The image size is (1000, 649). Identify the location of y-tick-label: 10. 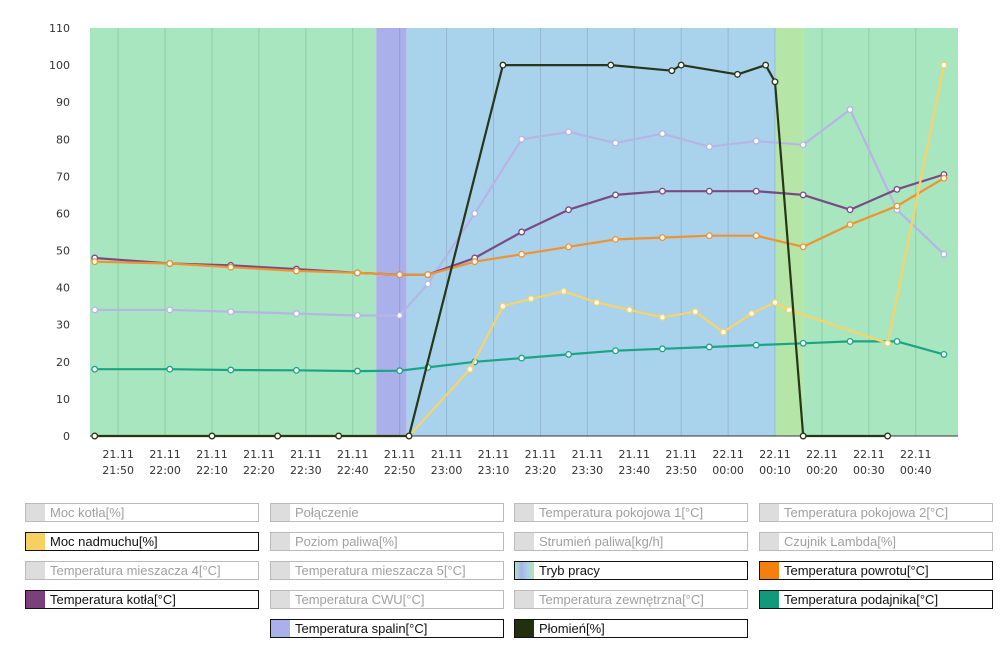
(63, 399).